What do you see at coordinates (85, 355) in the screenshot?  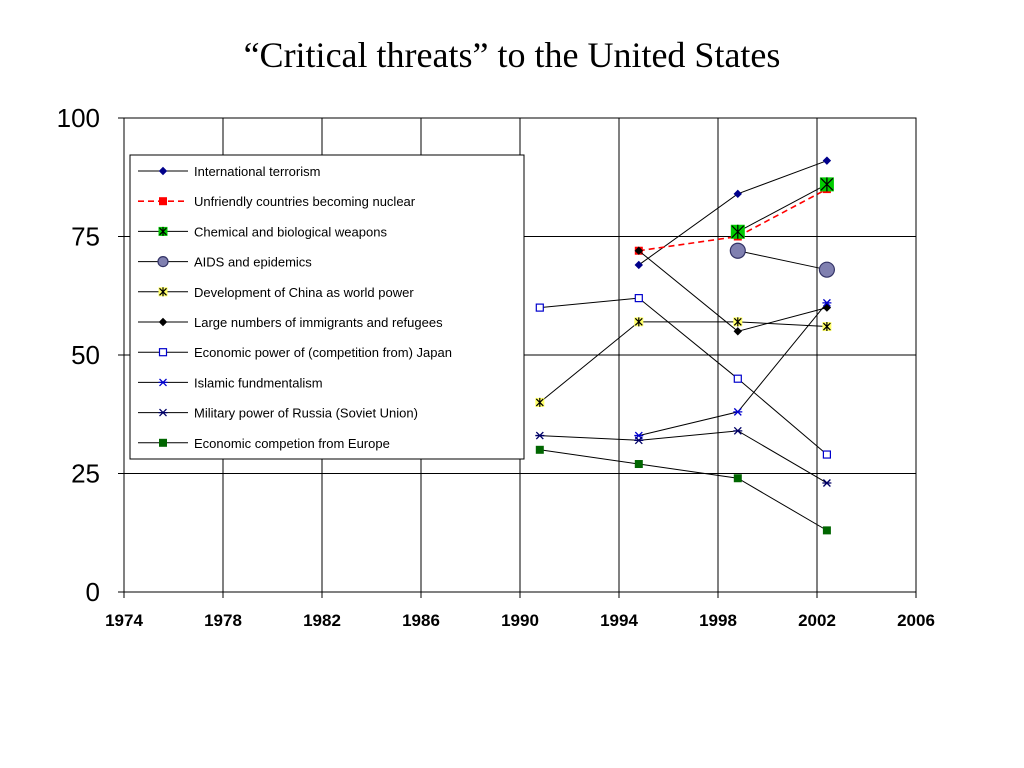 I see `y-tick-label: 50` at bounding box center [85, 355].